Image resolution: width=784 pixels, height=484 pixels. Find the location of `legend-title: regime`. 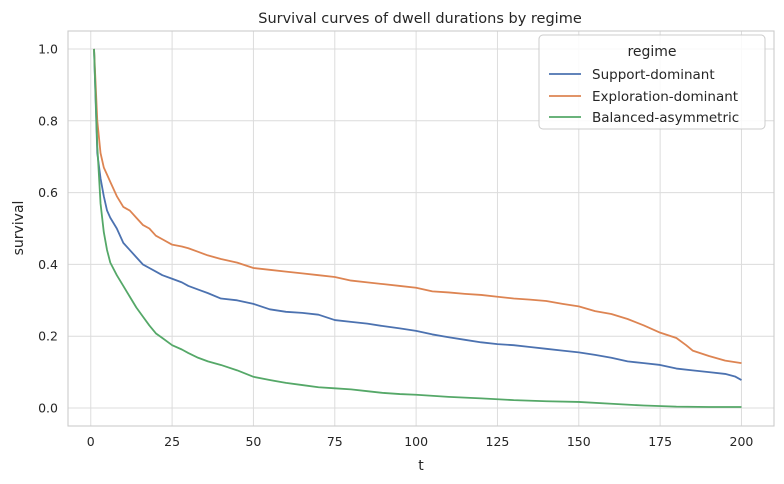

legend-title: regime is located at coordinates (651, 52).